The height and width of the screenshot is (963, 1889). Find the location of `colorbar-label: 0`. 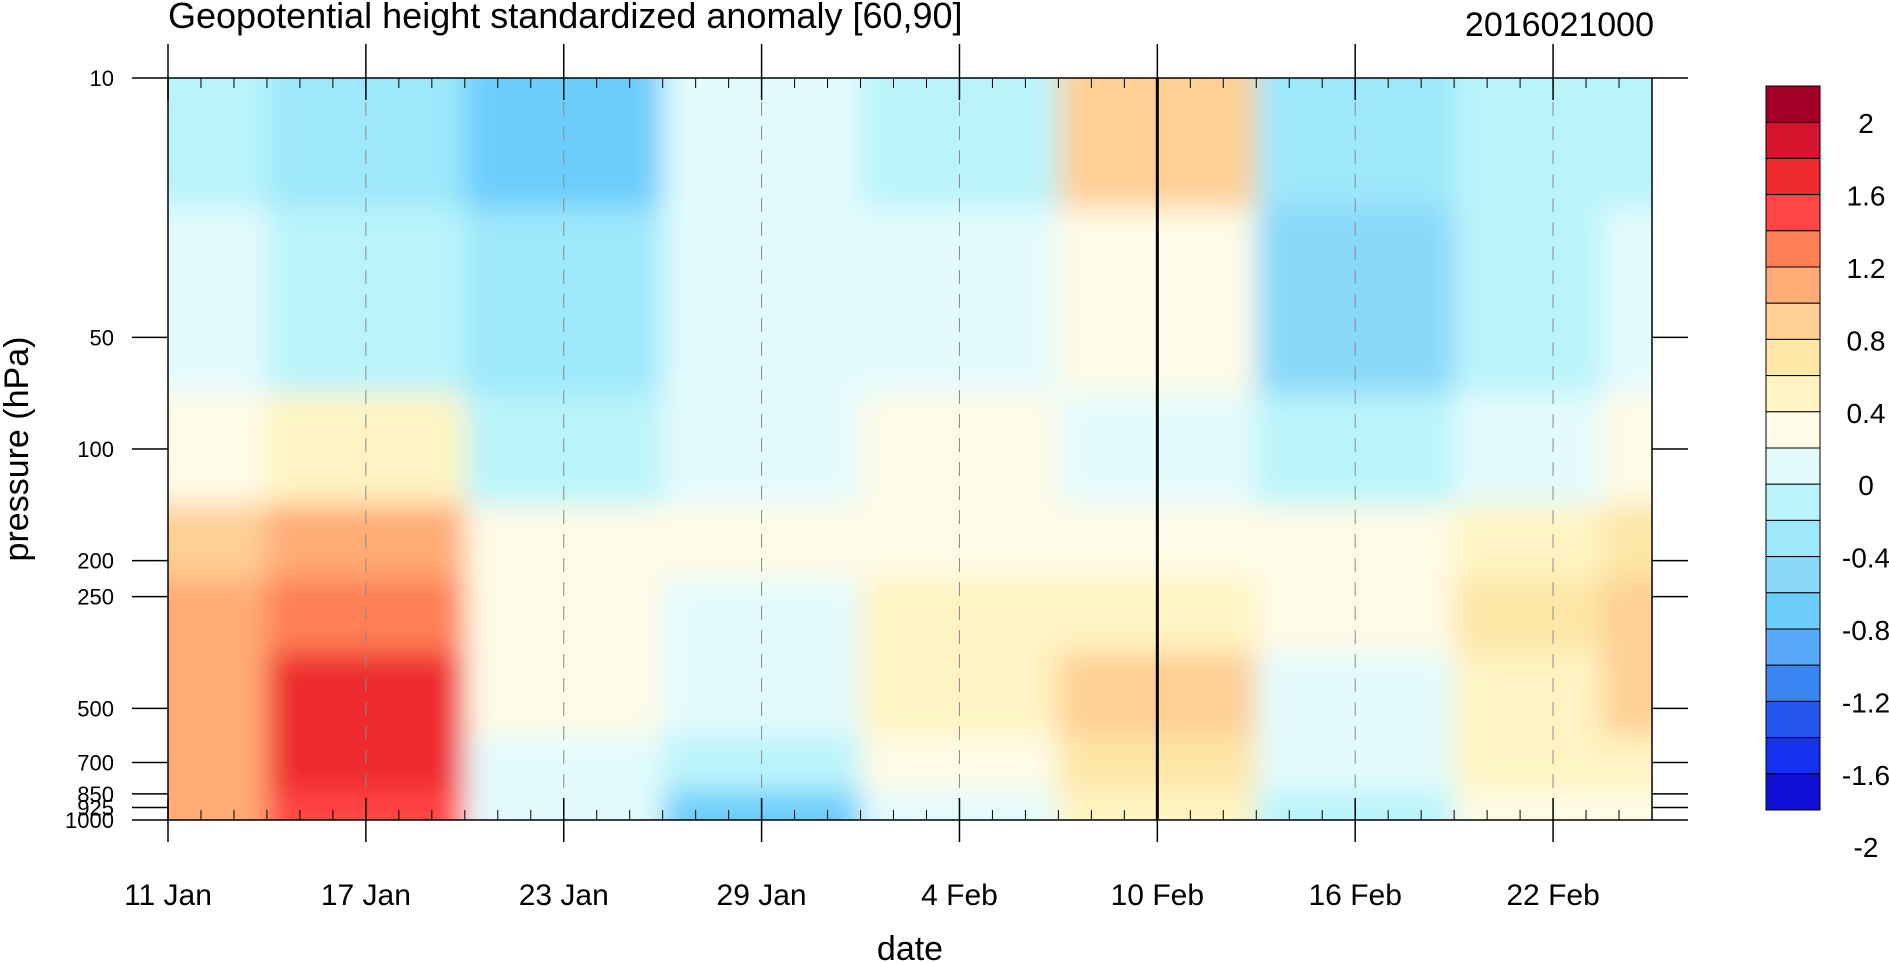

colorbar-label: 0 is located at coordinates (1866, 485).